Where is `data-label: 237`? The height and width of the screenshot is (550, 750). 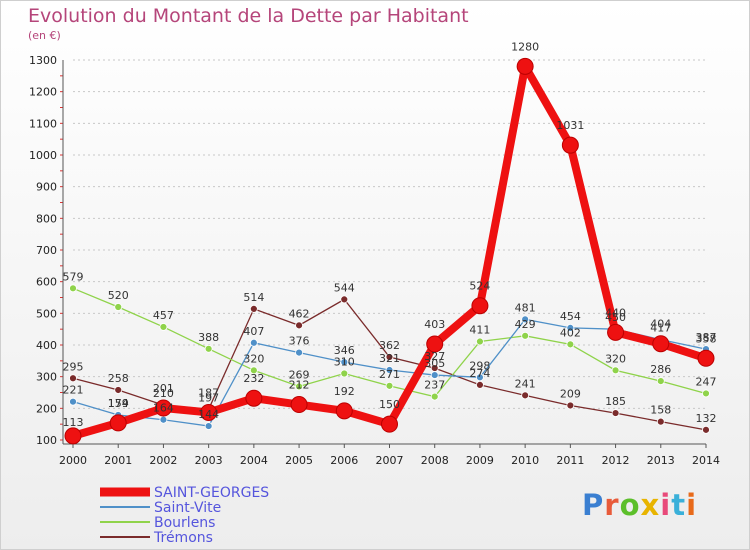 data-label: 237 is located at coordinates (434, 385).